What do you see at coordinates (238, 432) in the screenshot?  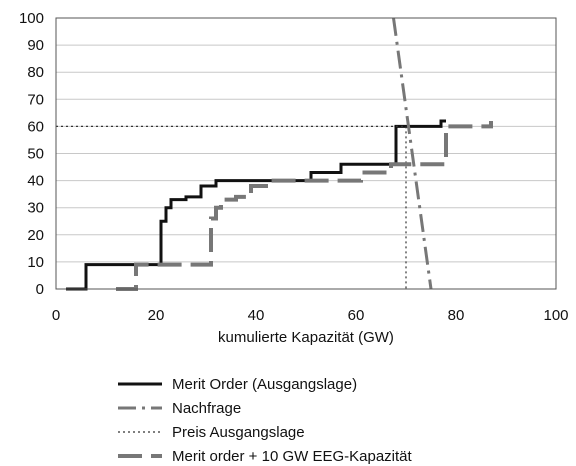 I see `legend-label-3: Preis Ausgangslage` at bounding box center [238, 432].